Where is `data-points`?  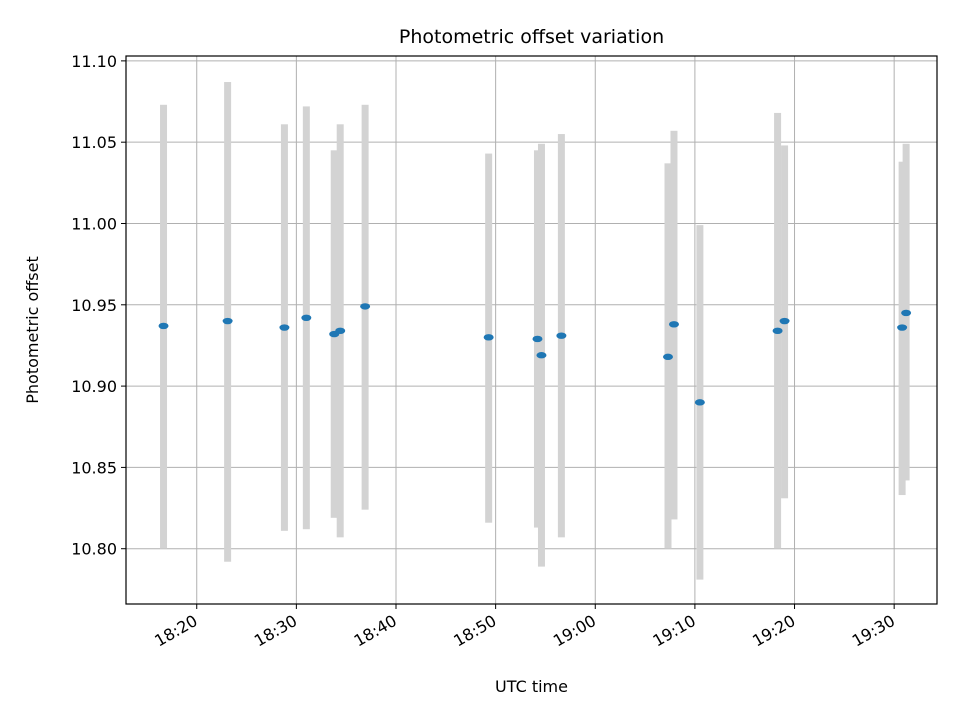 data-points is located at coordinates (535, 354).